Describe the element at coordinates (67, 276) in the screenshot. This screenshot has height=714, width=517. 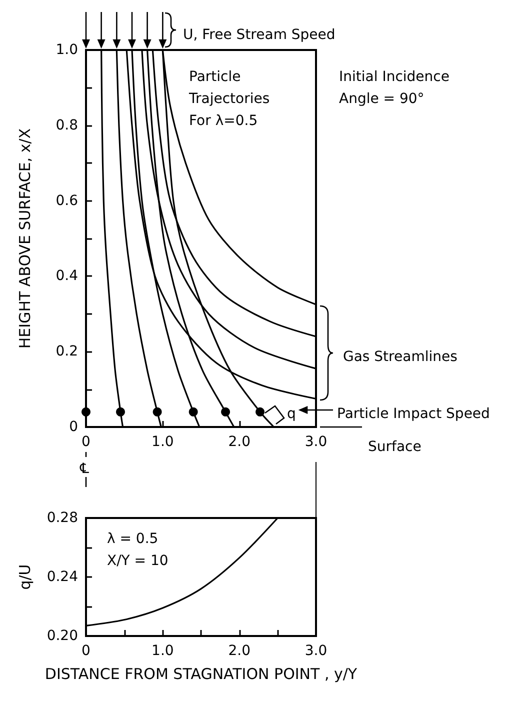
I see `y-tick-label: 0.4` at that location.